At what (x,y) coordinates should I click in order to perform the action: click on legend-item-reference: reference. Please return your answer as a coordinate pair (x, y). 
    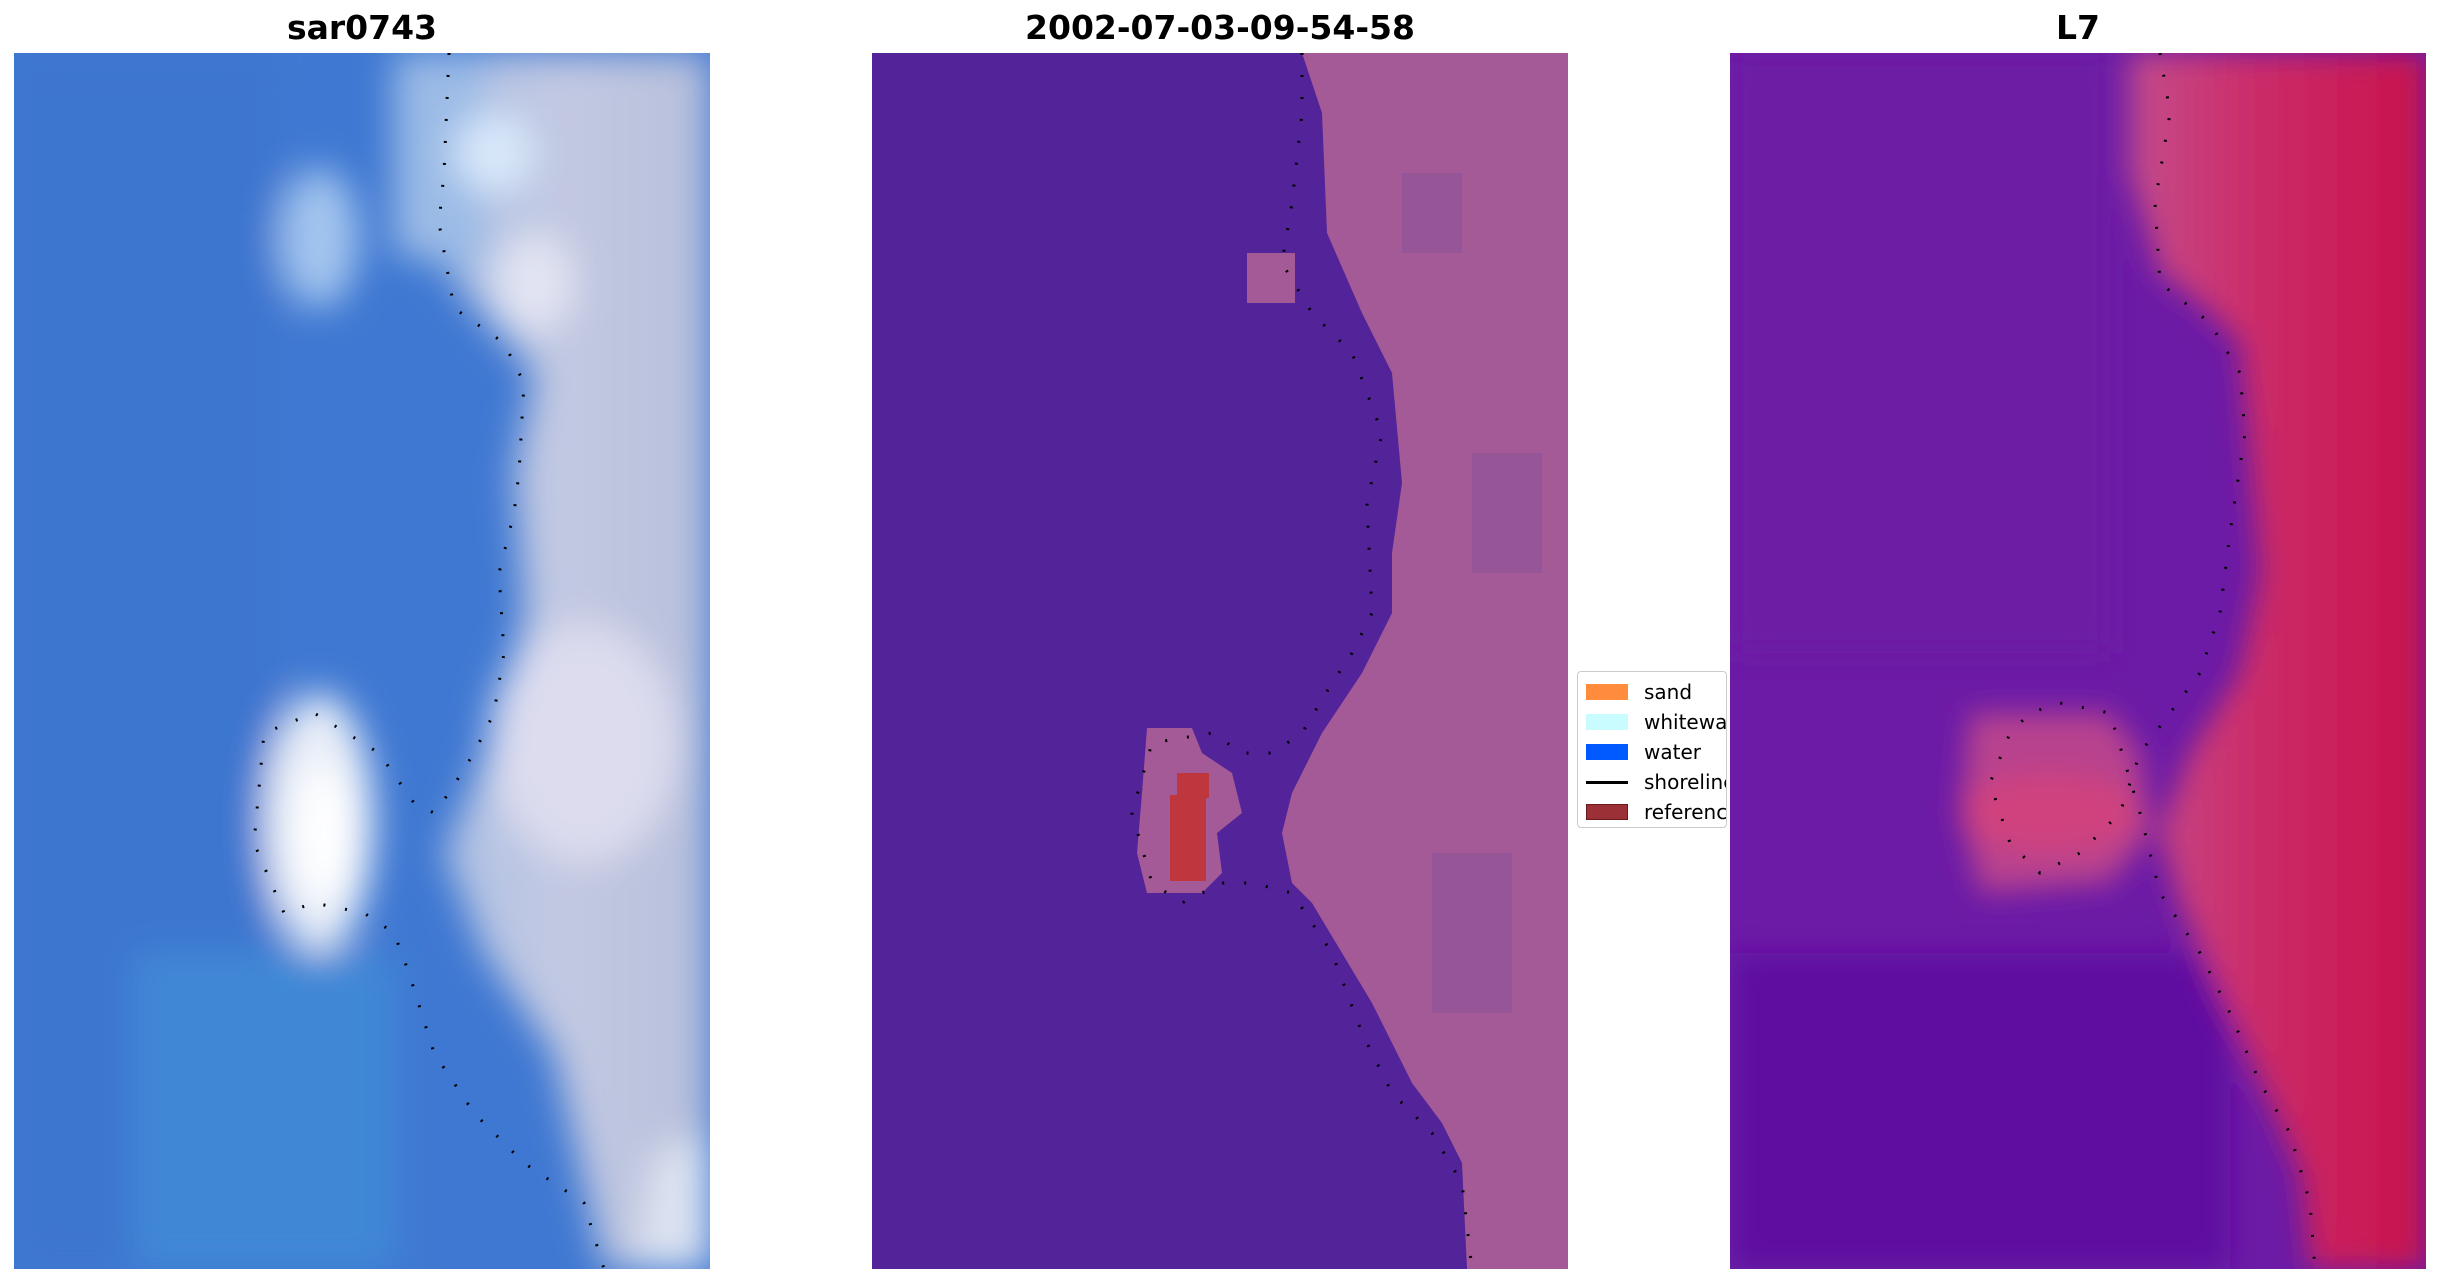
    Looking at the image, I should click on (1656, 812).